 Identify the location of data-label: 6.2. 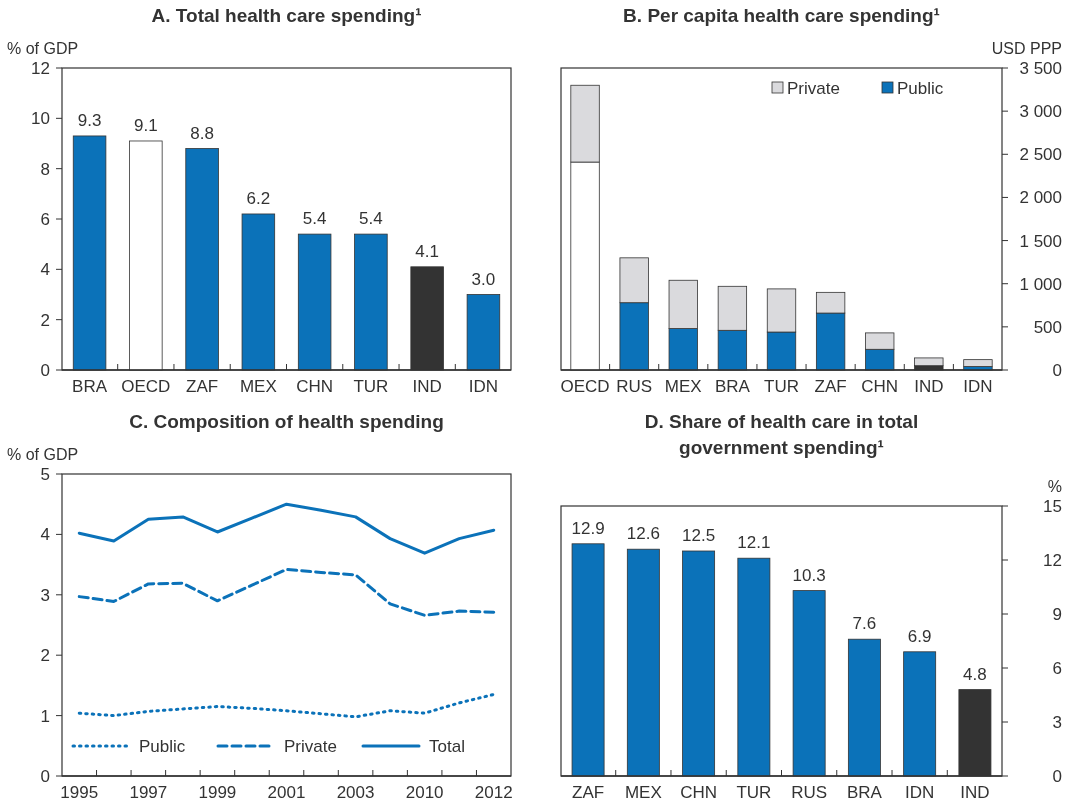
(258, 198).